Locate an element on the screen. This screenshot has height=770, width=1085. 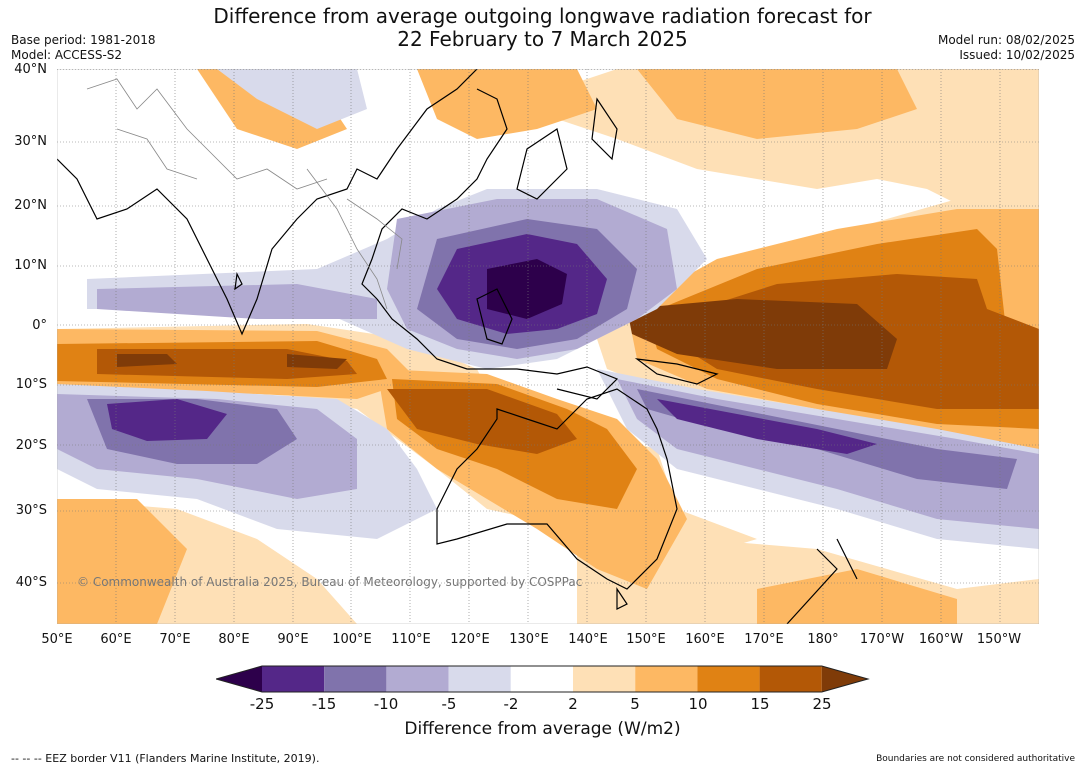
lon-label-130e: 130°E is located at coordinates (529, 639).